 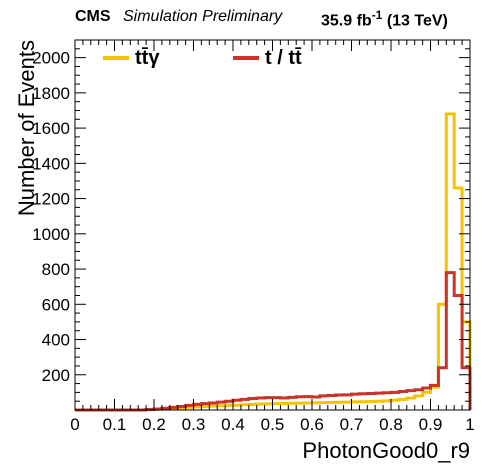 I want to click on x-tick-label: 0.3, so click(x=194, y=424).